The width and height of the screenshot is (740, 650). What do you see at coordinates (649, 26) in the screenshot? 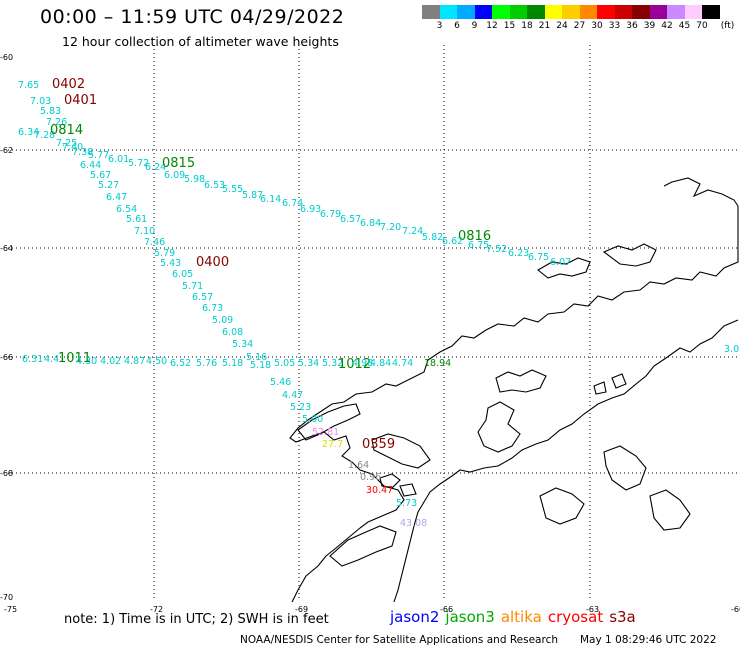
I see `scale-label: 39` at bounding box center [649, 26].